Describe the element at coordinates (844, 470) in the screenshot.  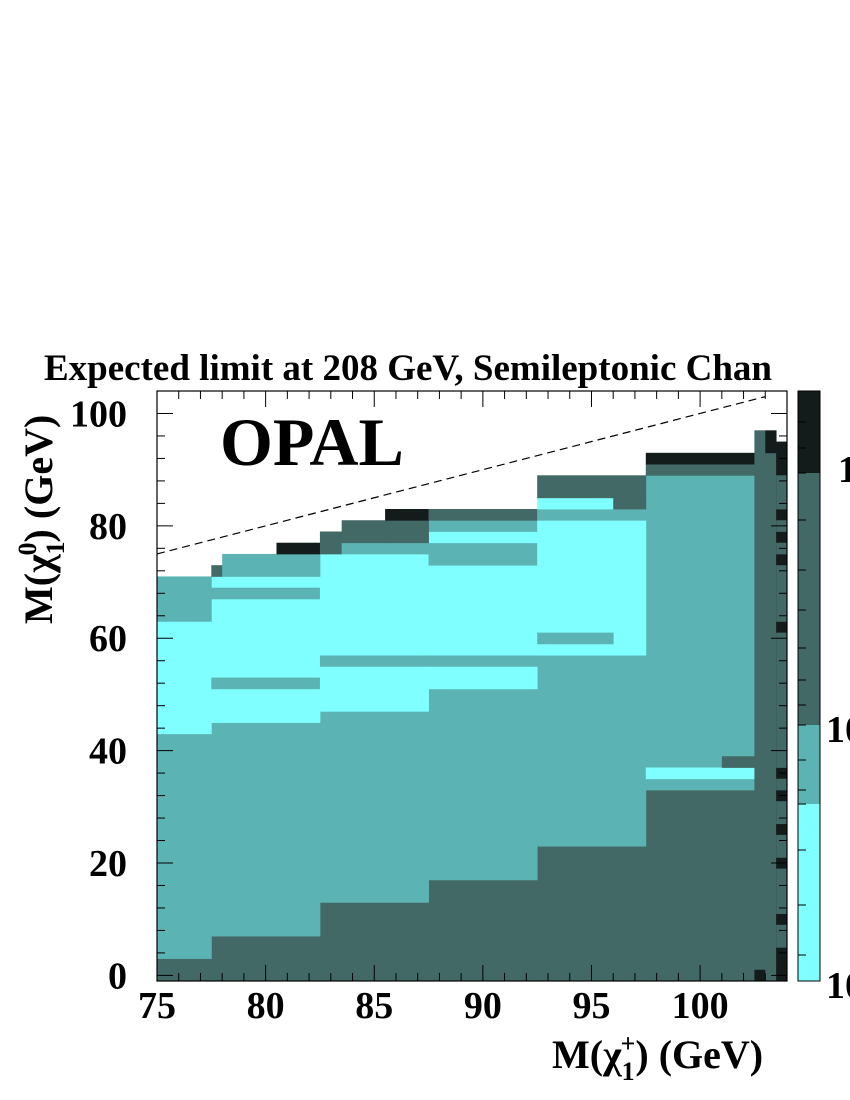
I see `colorbar-label-top: 1` at that location.